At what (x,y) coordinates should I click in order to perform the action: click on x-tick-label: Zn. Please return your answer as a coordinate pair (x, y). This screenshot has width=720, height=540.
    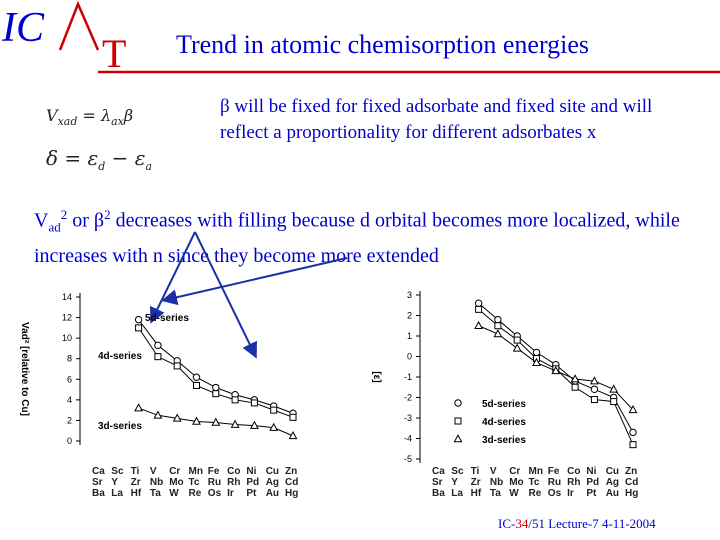
    Looking at the image, I should click on (631, 471).